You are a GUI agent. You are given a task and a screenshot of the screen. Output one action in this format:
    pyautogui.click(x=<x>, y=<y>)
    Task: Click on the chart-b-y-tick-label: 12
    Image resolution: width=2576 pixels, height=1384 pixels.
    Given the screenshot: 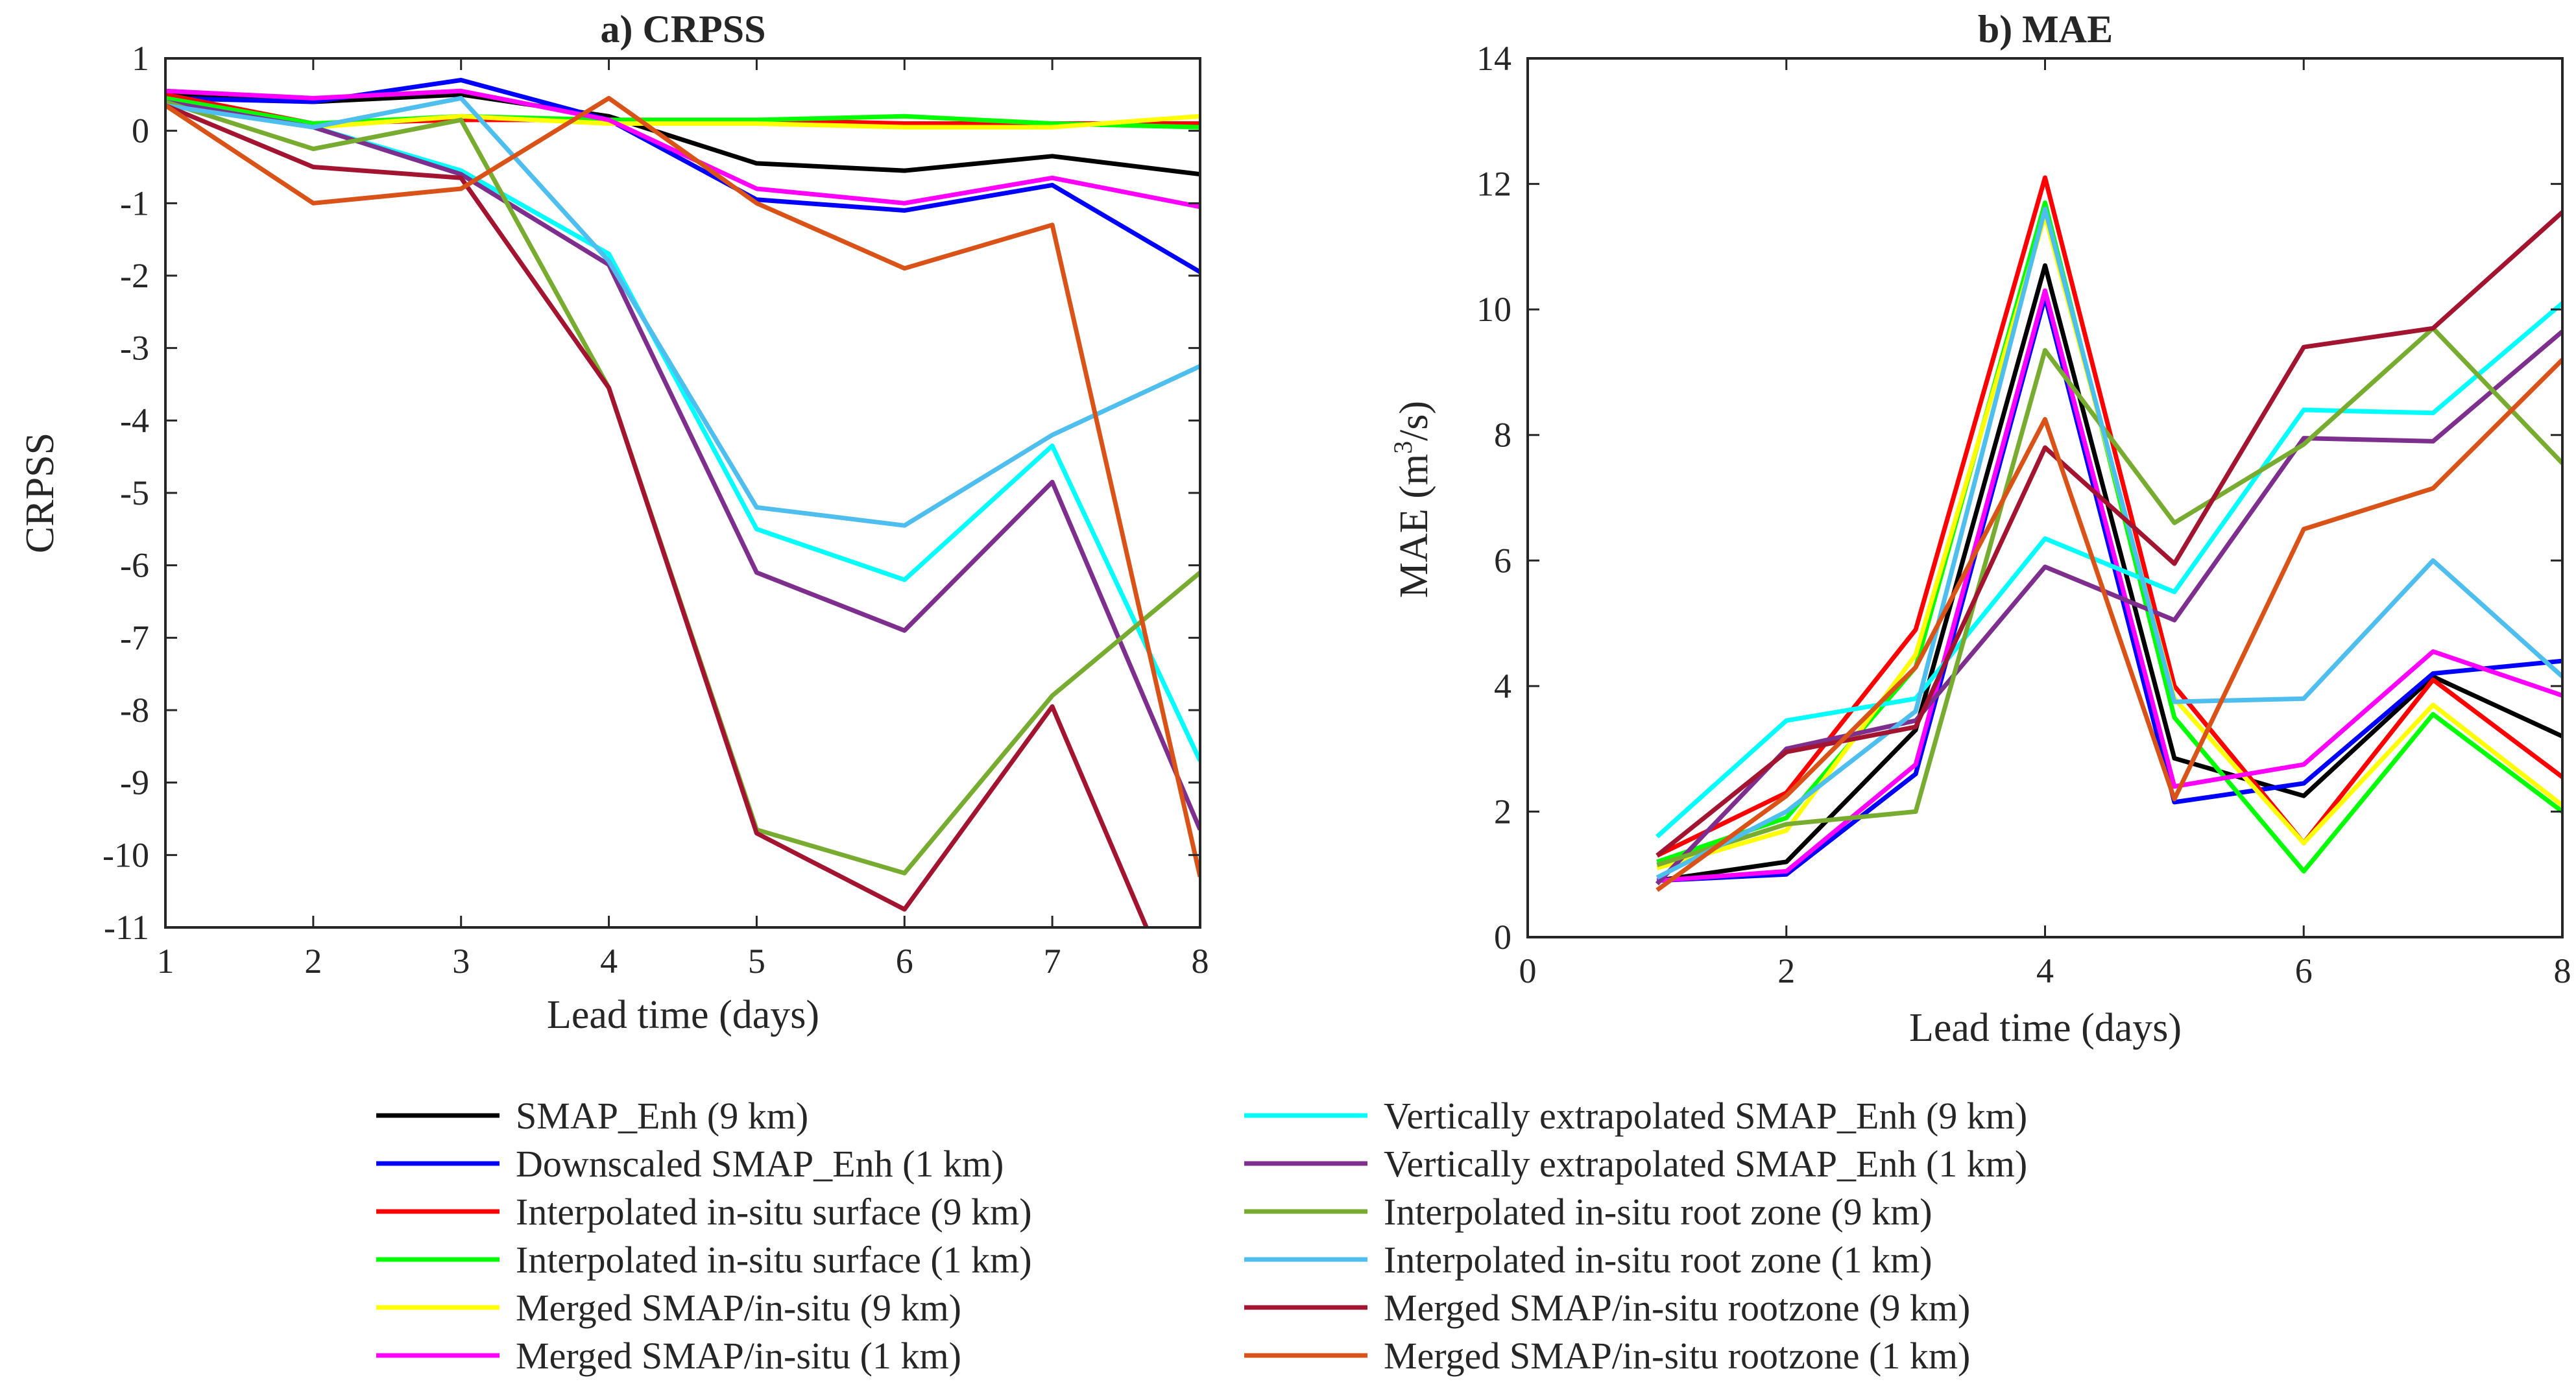 What is the action you would take?
    pyautogui.click(x=1493, y=184)
    